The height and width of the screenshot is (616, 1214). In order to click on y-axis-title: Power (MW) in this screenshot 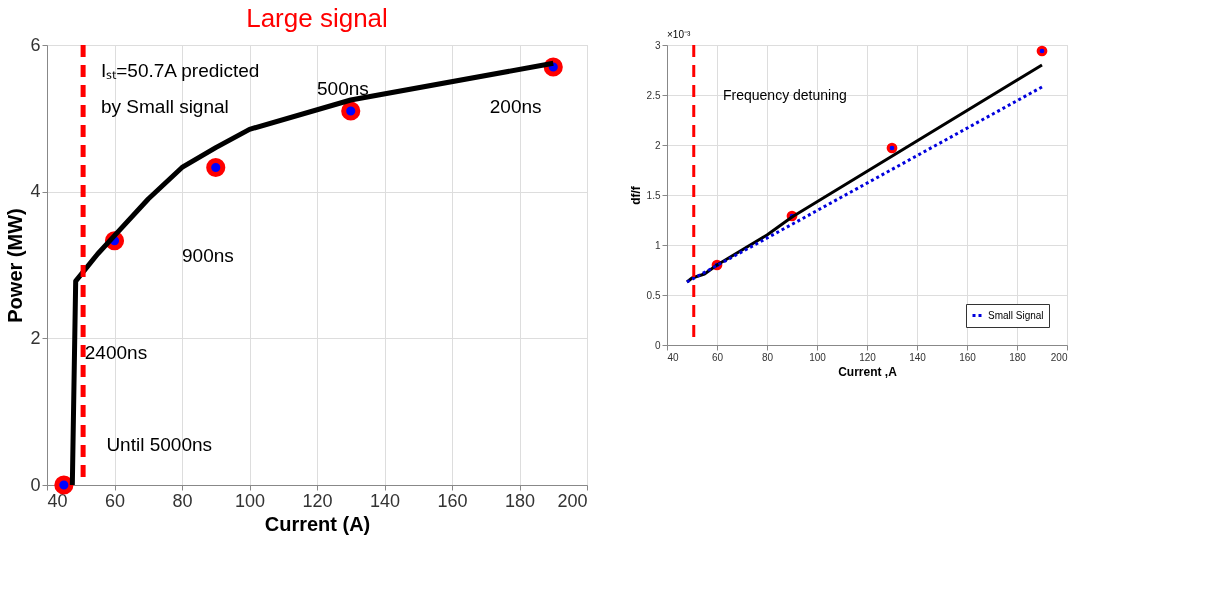, I will do `click(15, 265)`.